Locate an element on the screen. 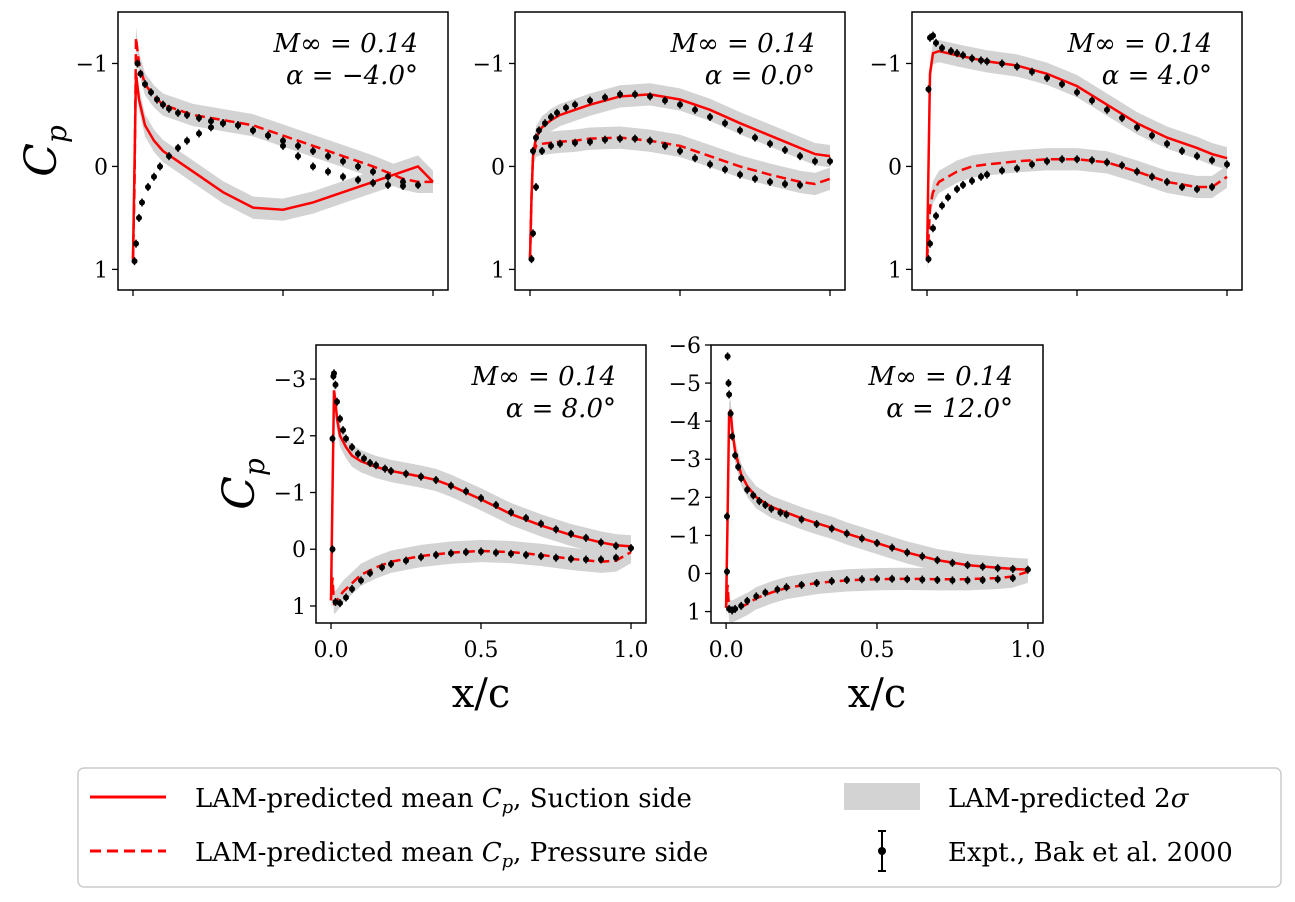  alpha-annotation: α = 12.0° is located at coordinates (949, 409).